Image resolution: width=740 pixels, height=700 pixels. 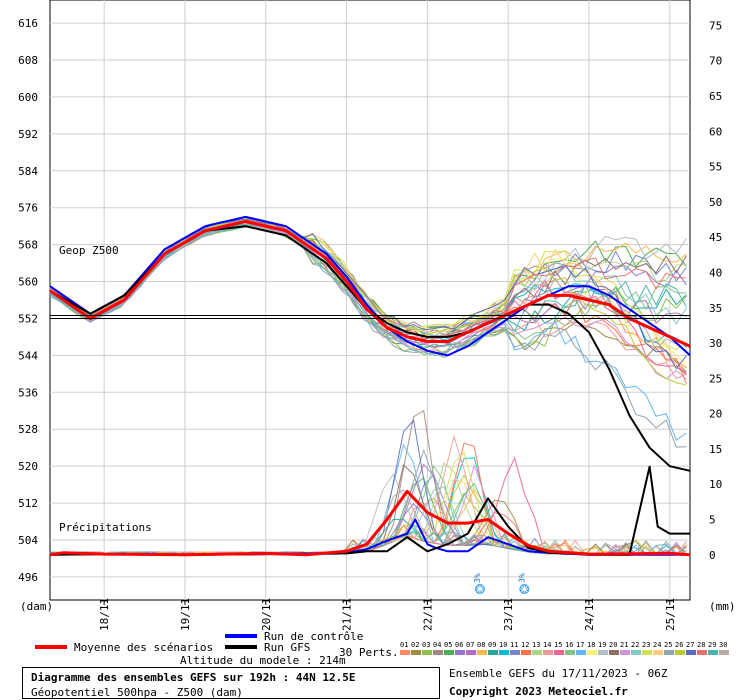 I want to click on member-number: 28, so click(x=701, y=645).